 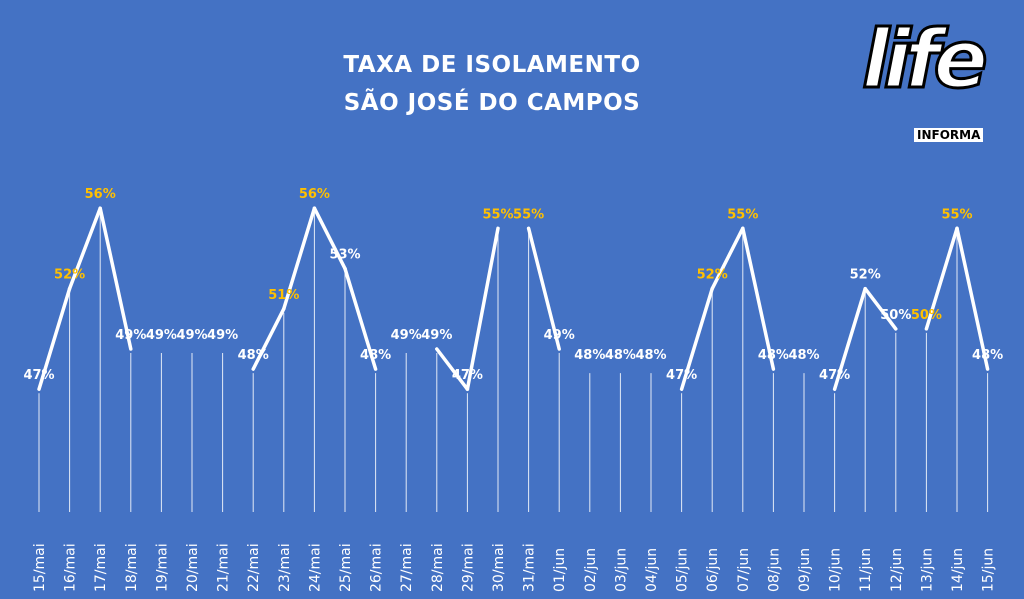 What do you see at coordinates (543, 288) in the screenshot?
I see `series-segment-31/mai-01/jun` at bounding box center [543, 288].